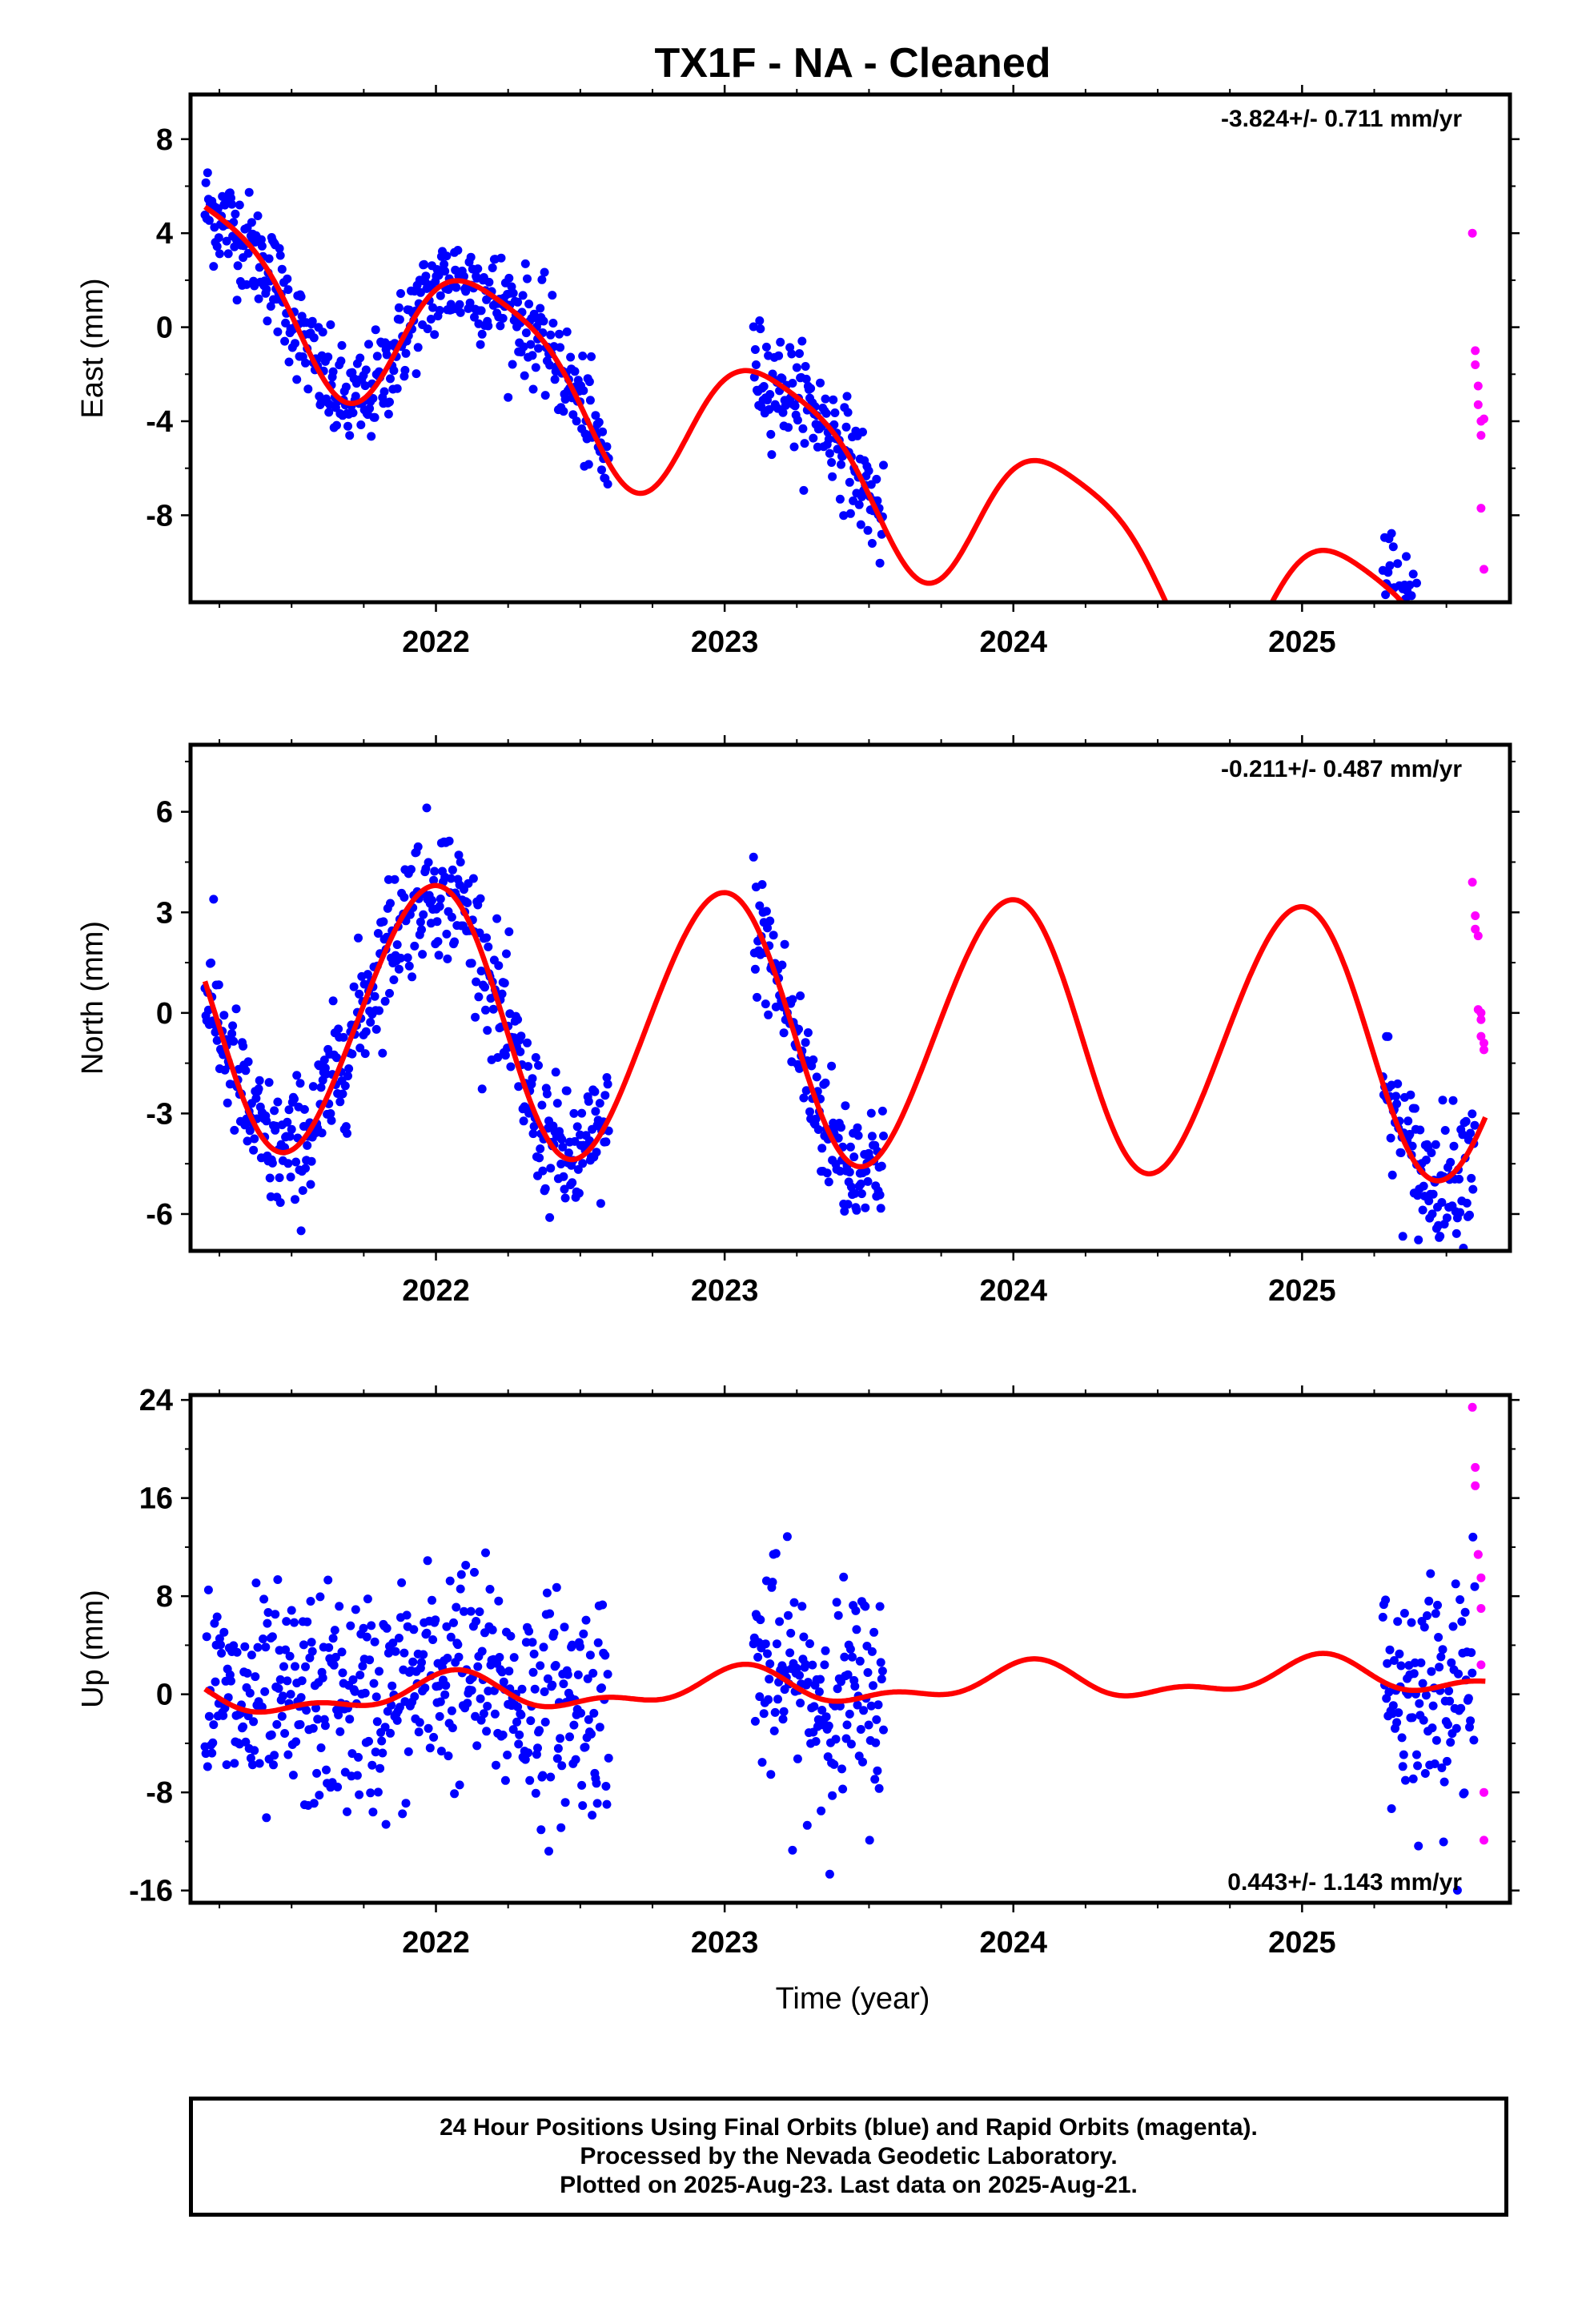 The width and height of the screenshot is (1582, 2324). I want to click on x-tick-label: 2025, so click(1302, 1291).